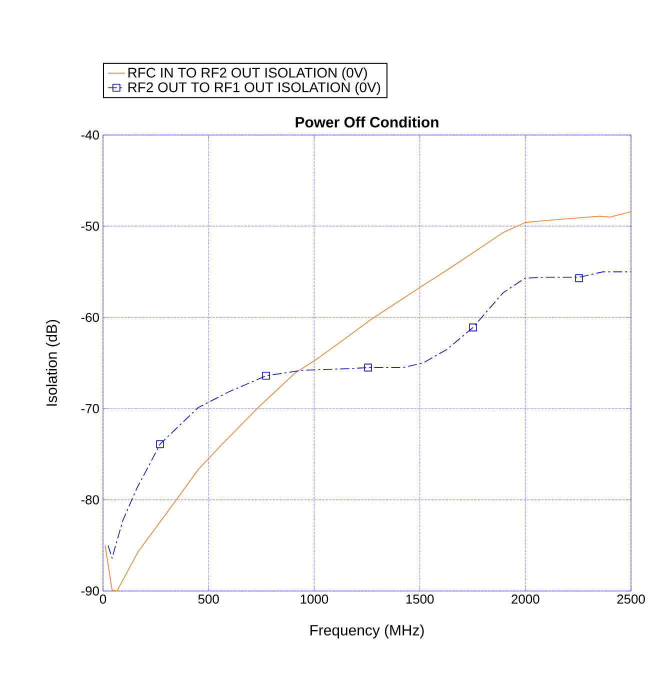 Image resolution: width=668 pixels, height=673 pixels. Describe the element at coordinates (208, 599) in the screenshot. I see `x-tick-label: 500` at that location.